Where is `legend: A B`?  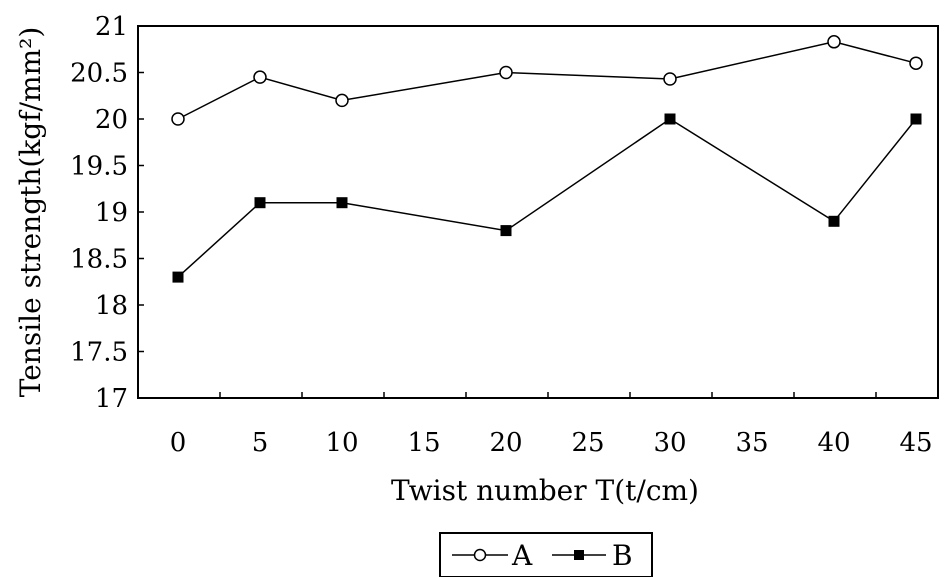
legend: A B is located at coordinates (546, 554).